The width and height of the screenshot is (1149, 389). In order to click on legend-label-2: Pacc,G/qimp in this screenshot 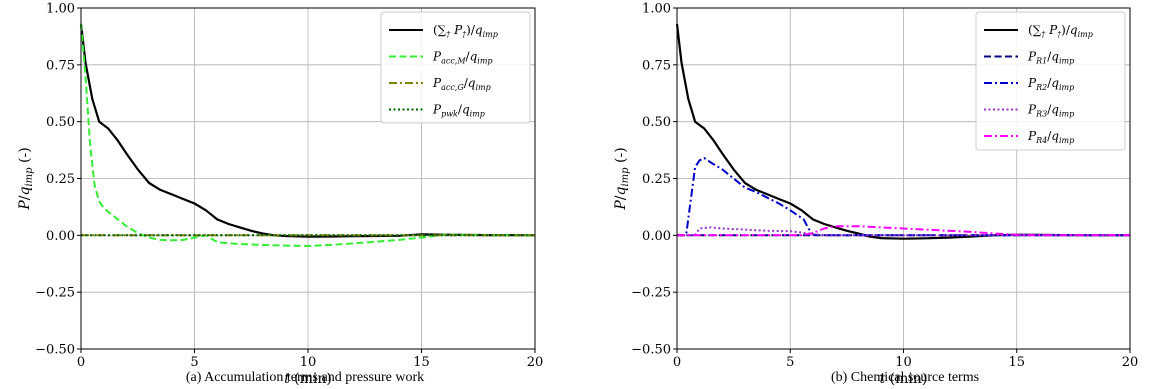, I will do `click(461, 84)`.